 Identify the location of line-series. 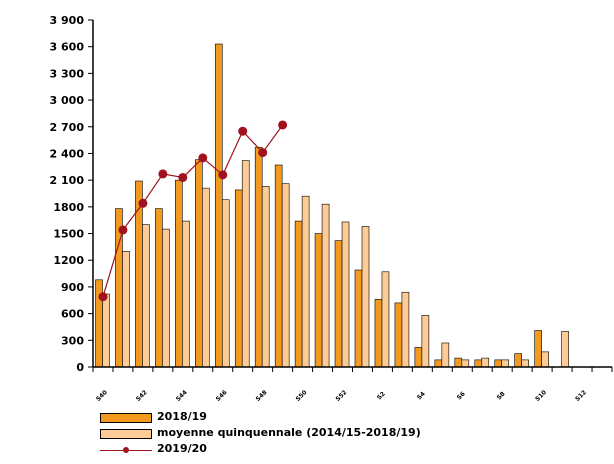
(193, 211).